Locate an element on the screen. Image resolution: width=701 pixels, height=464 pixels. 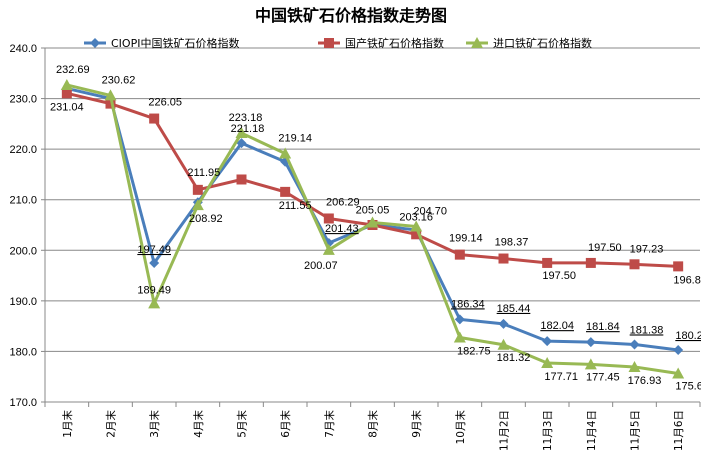
data-label: 208.92 is located at coordinates (206, 219).